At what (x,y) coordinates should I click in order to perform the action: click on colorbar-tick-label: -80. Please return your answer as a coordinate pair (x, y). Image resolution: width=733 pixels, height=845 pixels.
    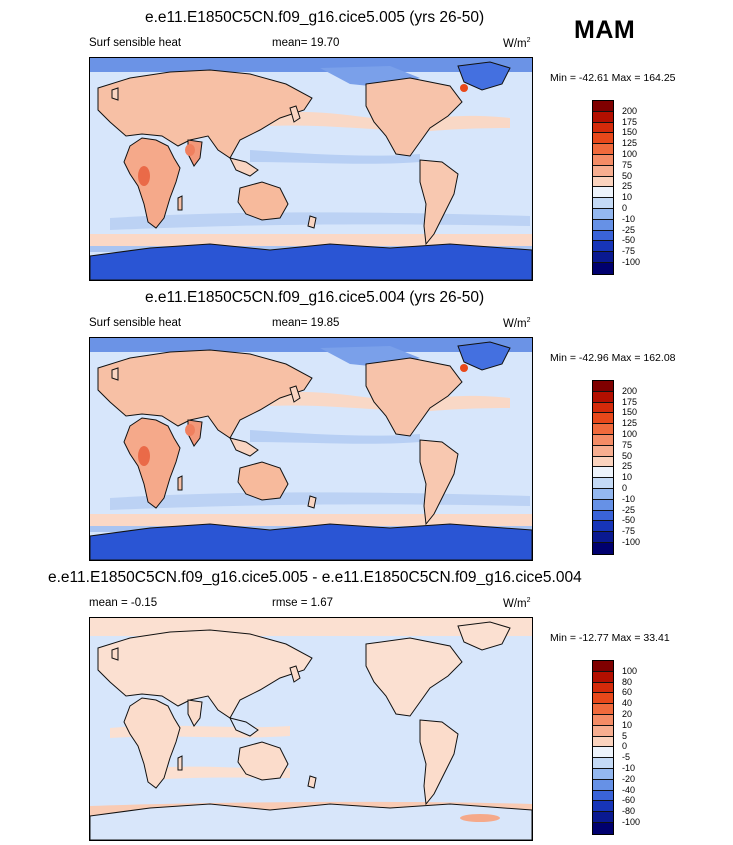
    Looking at the image, I should click on (629, 811).